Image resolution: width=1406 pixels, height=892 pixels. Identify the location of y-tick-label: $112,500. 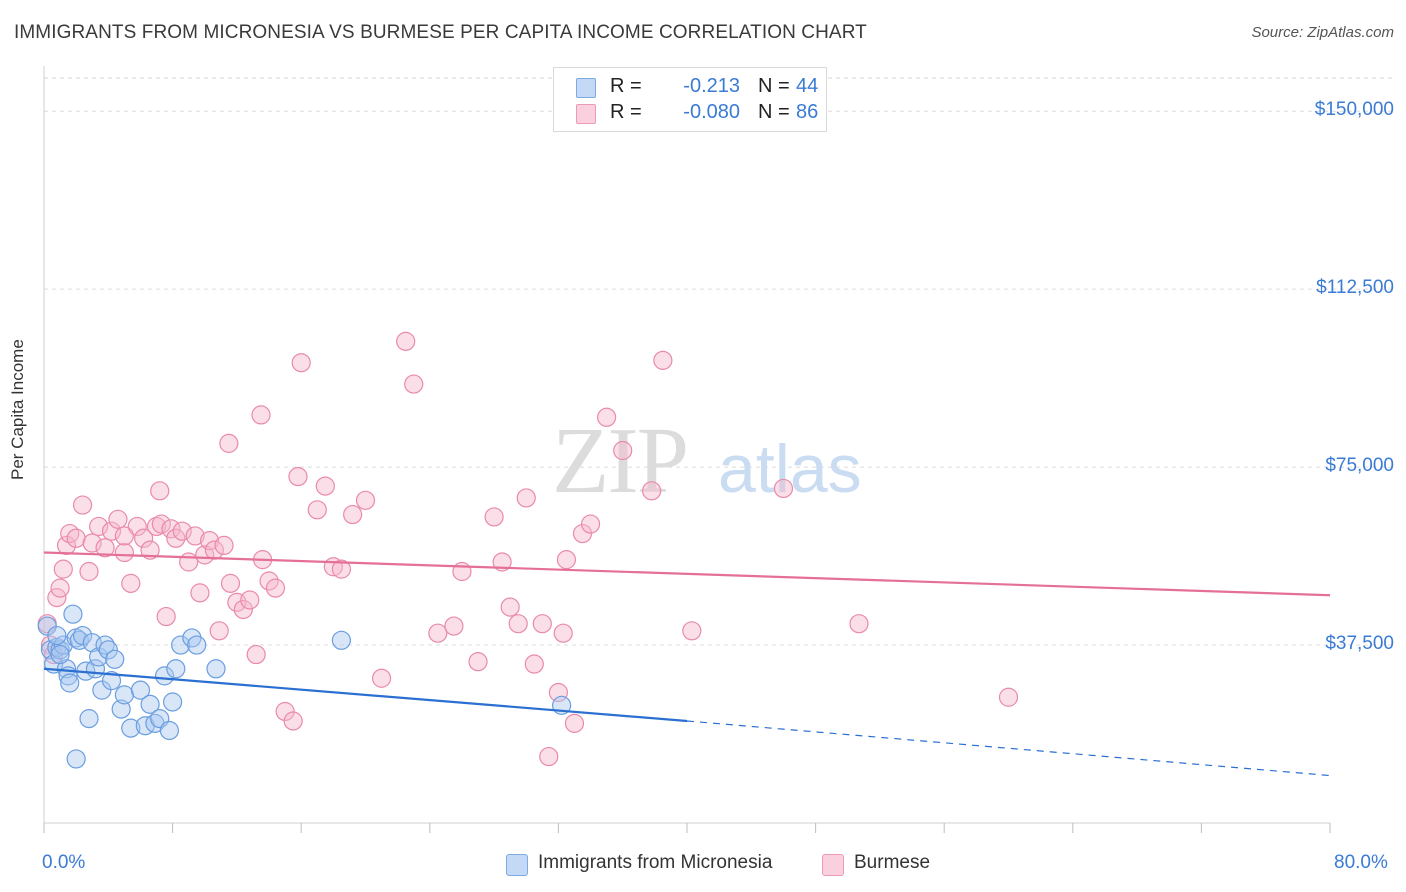
(1355, 288).